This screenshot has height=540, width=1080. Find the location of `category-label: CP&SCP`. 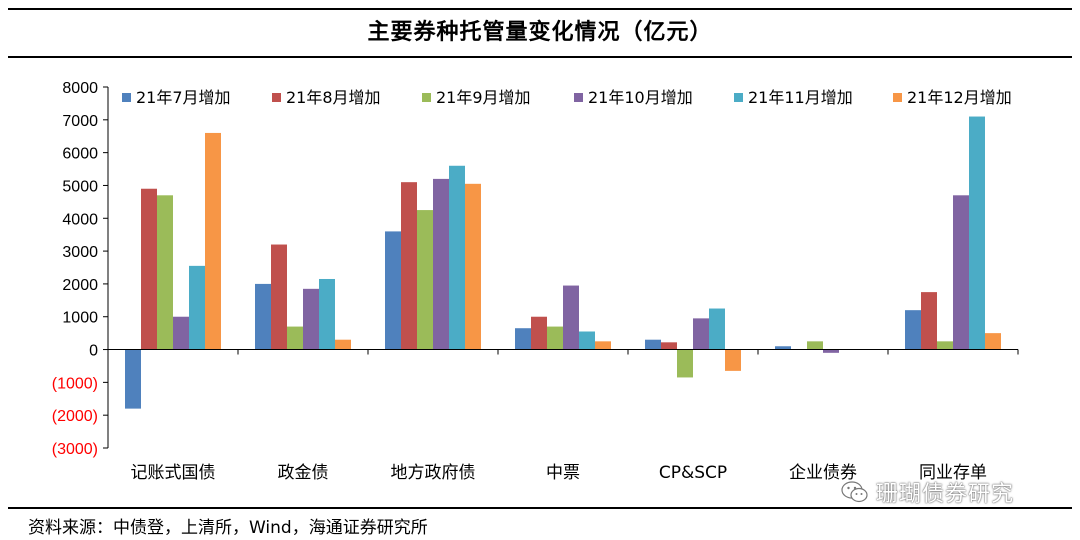

category-label: CP&SCP is located at coordinates (693, 473).